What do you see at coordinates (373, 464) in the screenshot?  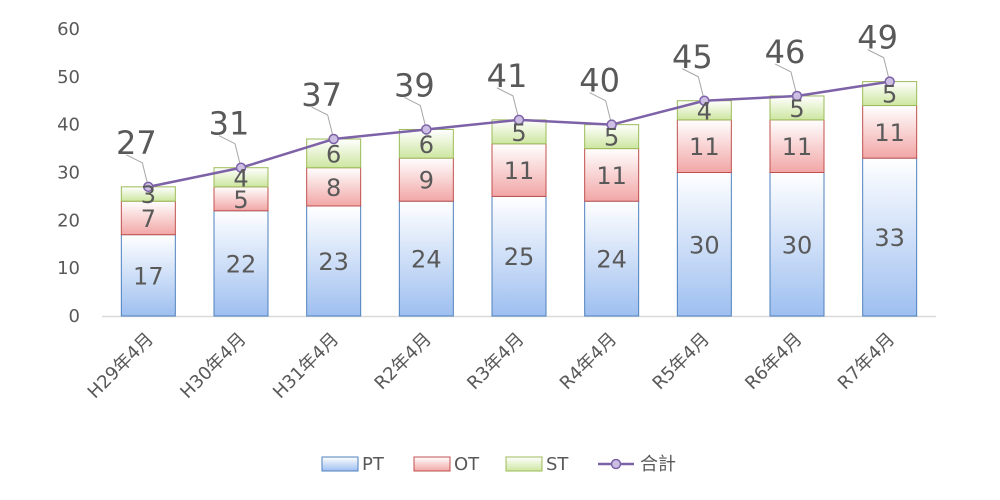 I see `legend-label-pt: PT` at bounding box center [373, 464].